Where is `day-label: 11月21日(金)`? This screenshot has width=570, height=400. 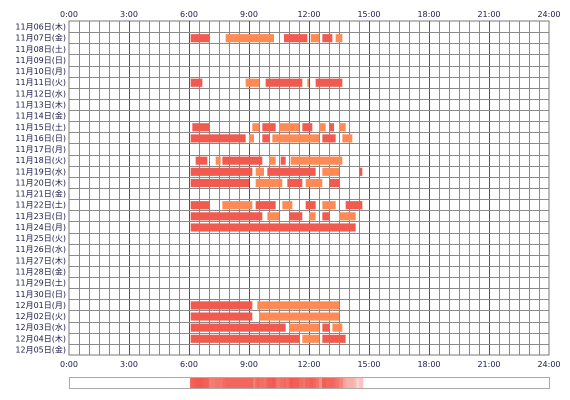 day-label: 11月21日(金) is located at coordinates (40, 194).